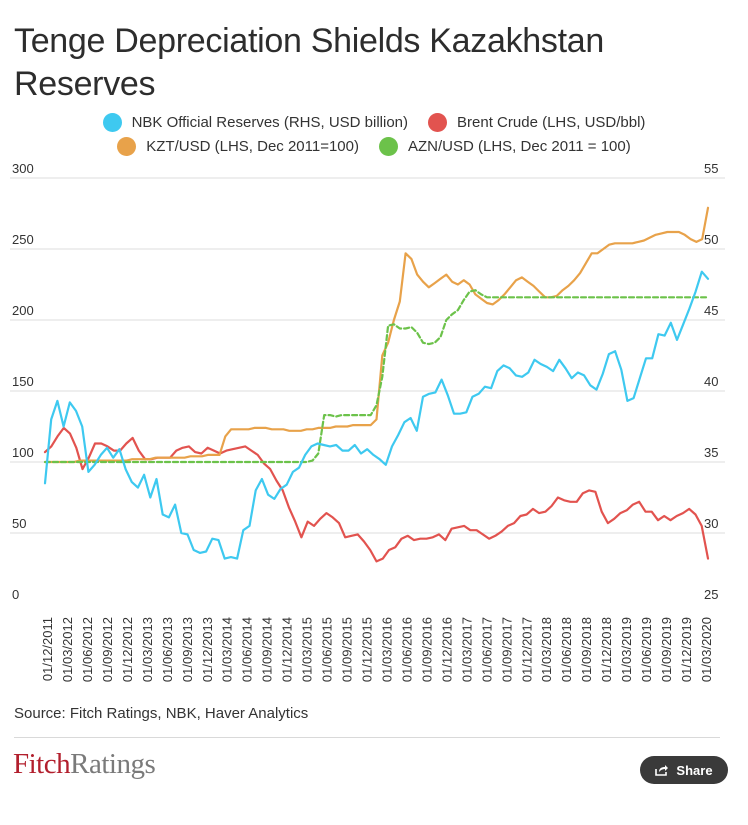  I want to click on x-axis-tick-label: 01/03/2015, so click(307, 649).